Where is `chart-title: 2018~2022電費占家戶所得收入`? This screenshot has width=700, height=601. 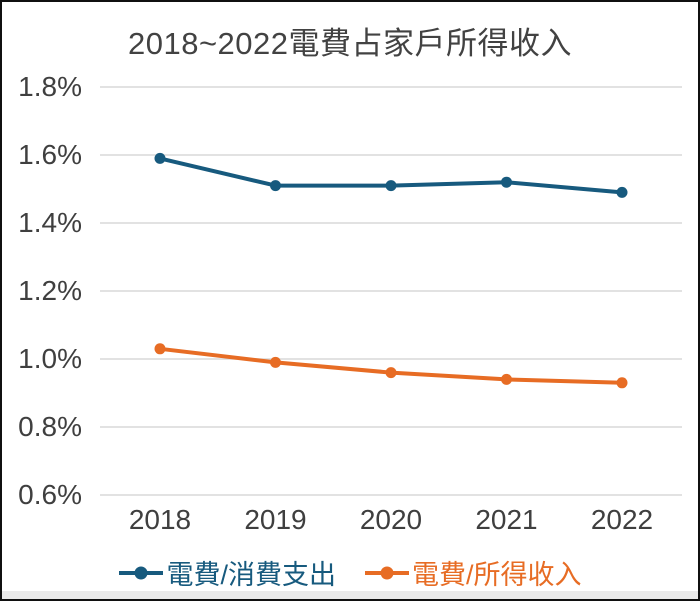 chart-title: 2018~2022電費占家戶所得收入 is located at coordinates (350, 43).